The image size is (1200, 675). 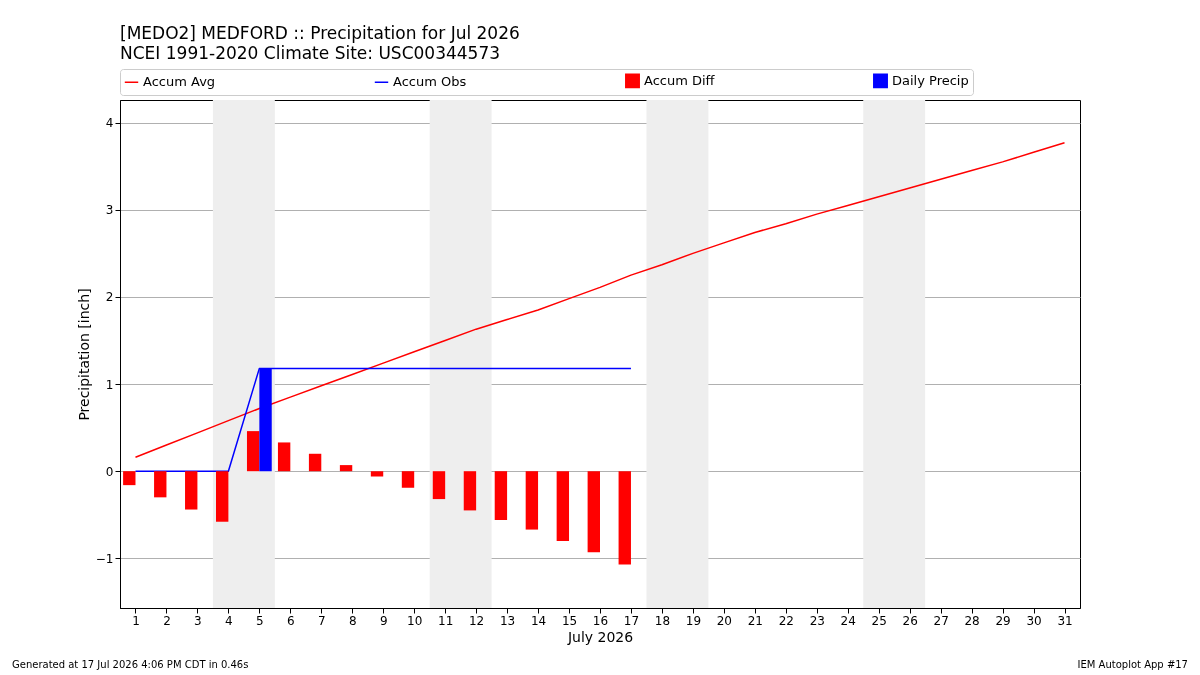 What do you see at coordinates (109, 471) in the screenshot?
I see `y-tick-label: 0` at bounding box center [109, 471].